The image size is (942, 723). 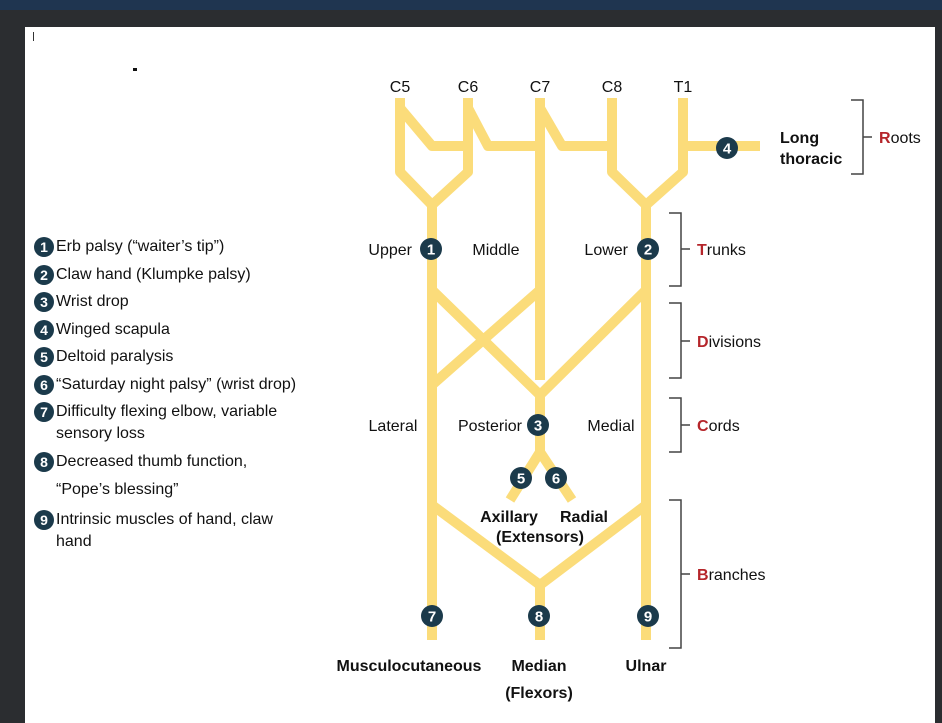 What do you see at coordinates (490, 426) in the screenshot?
I see `cord-label-posterior: Posterior` at bounding box center [490, 426].